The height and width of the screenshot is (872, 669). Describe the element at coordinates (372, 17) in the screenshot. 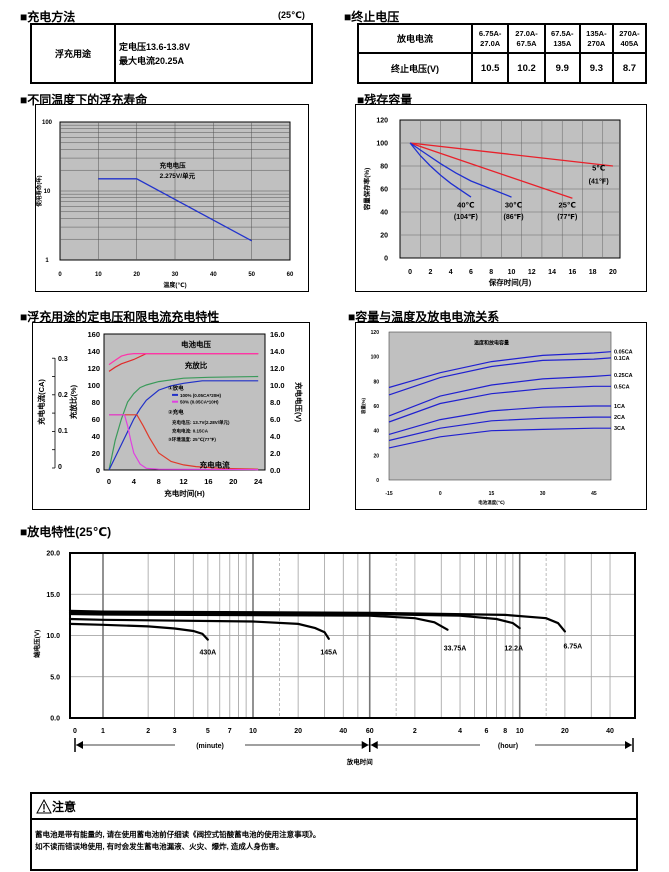

I see `section-title-end-voltage: ■终止电压` at that location.